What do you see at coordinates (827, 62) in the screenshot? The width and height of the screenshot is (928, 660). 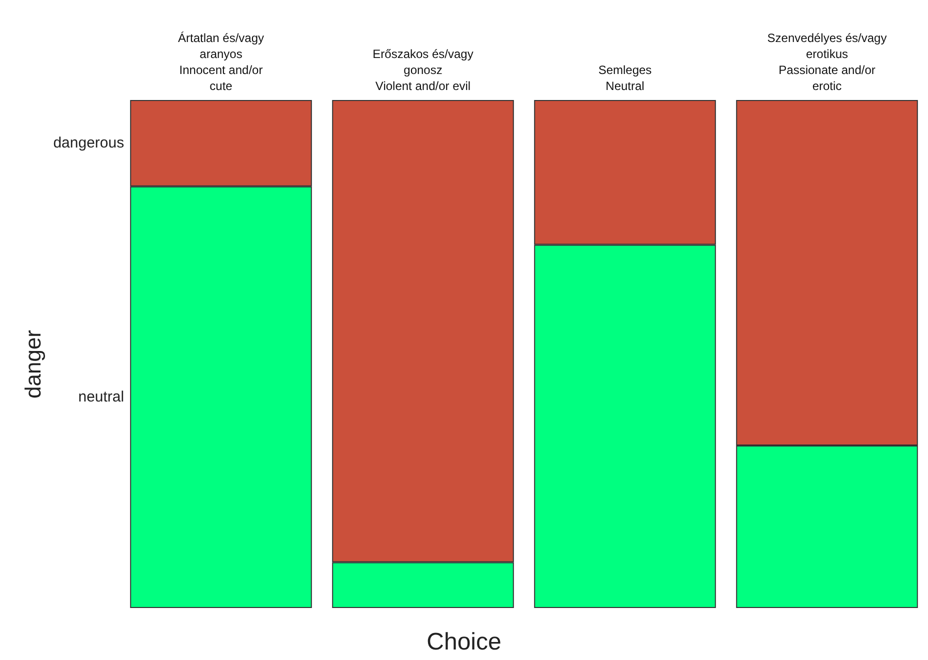 I see `x-tick-label: Szenvedélyes és/vagy erotikus Passionate and/or erotic` at bounding box center [827, 62].